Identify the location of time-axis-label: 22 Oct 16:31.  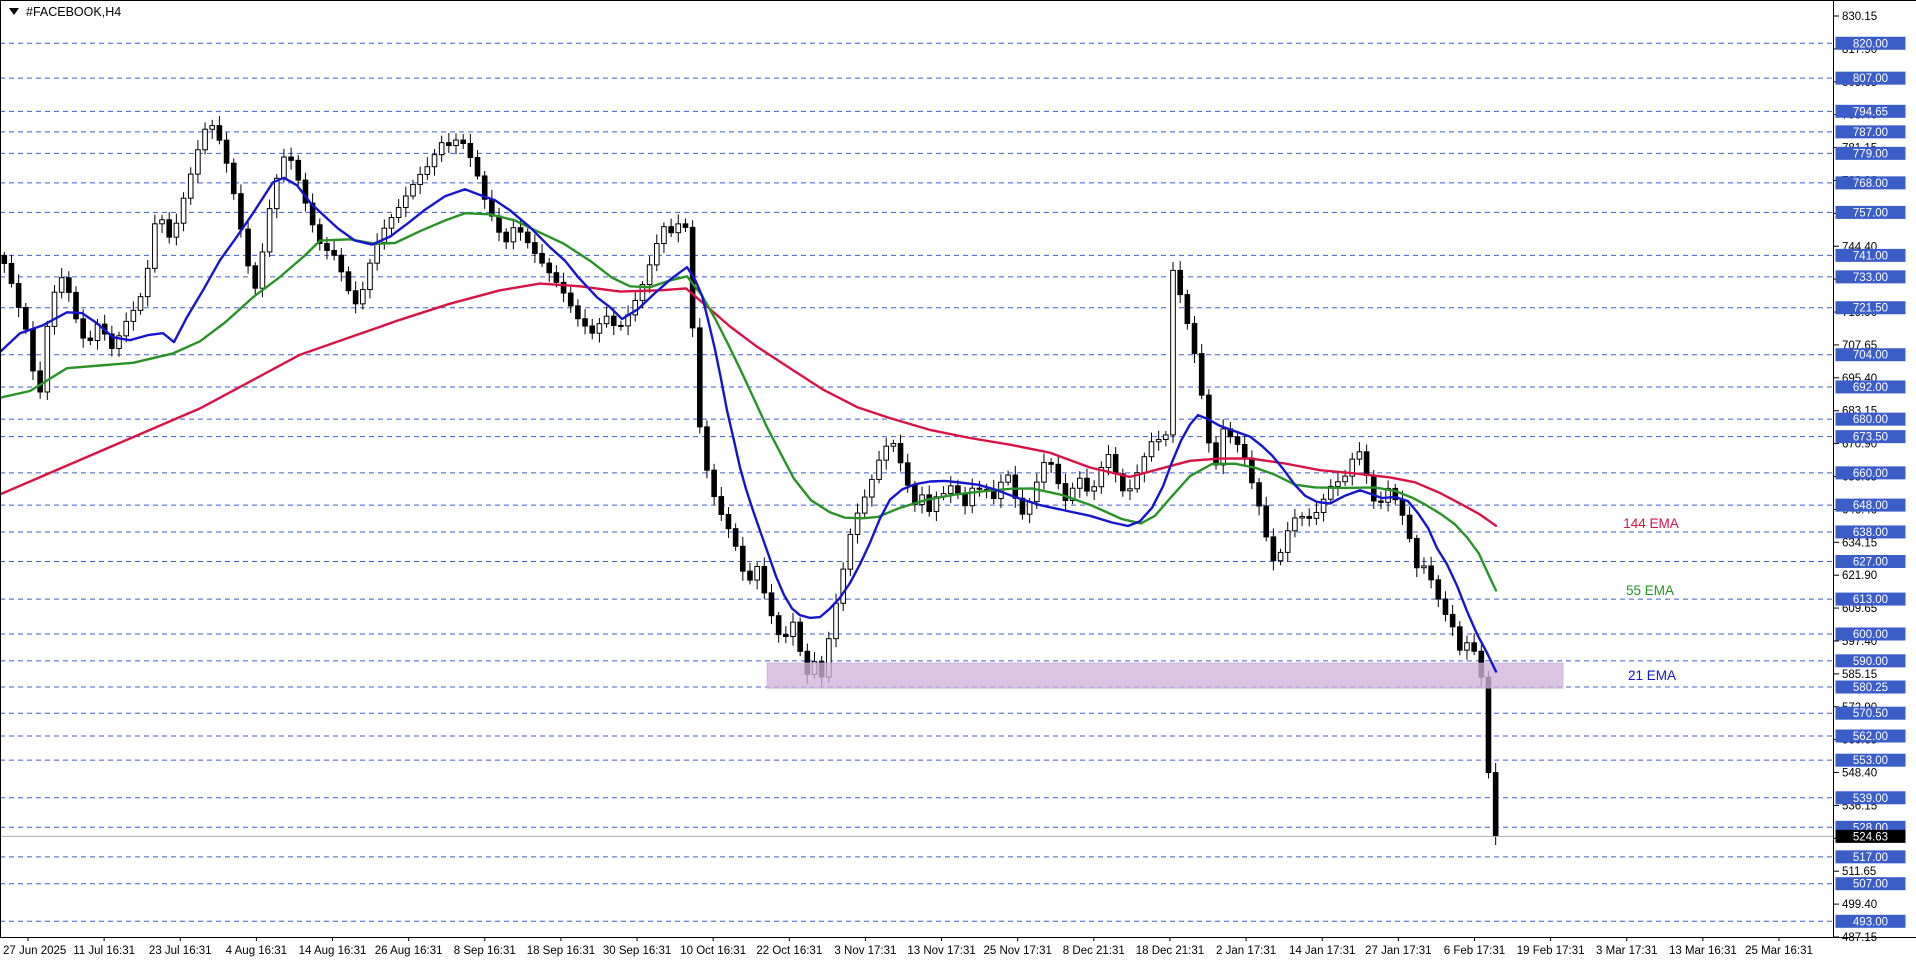
(789, 951).